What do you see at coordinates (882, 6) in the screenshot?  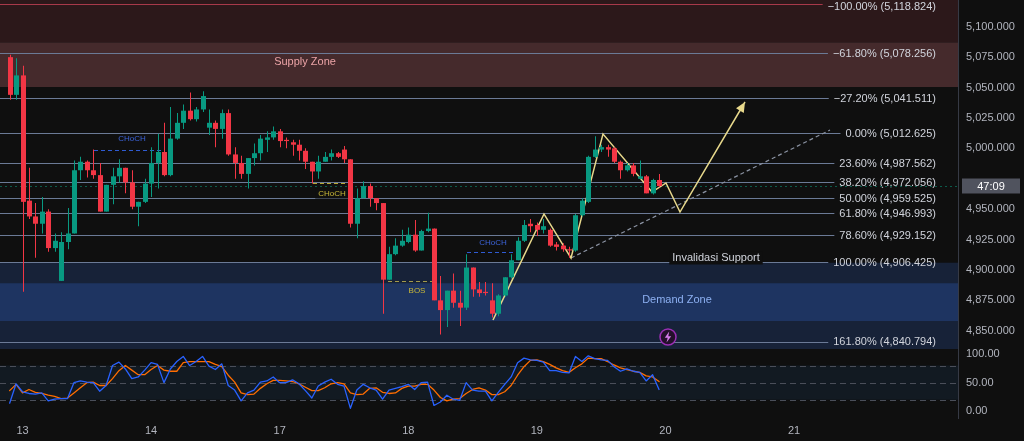 I see `ref-line-label: −100.00% (5,118.824)` at bounding box center [882, 6].